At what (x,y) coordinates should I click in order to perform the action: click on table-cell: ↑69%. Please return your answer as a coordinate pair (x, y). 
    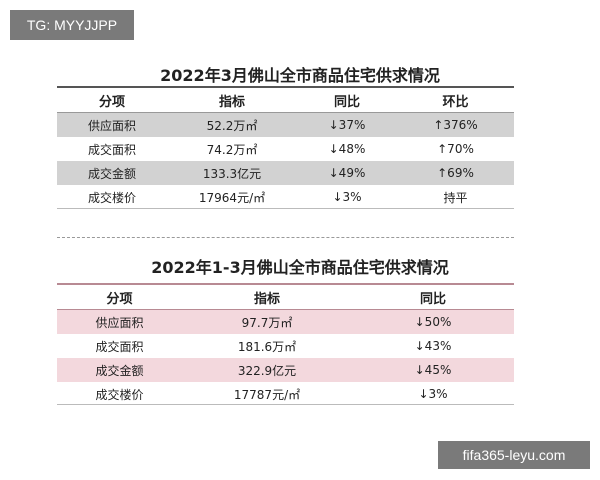
    Looking at the image, I should click on (455, 173).